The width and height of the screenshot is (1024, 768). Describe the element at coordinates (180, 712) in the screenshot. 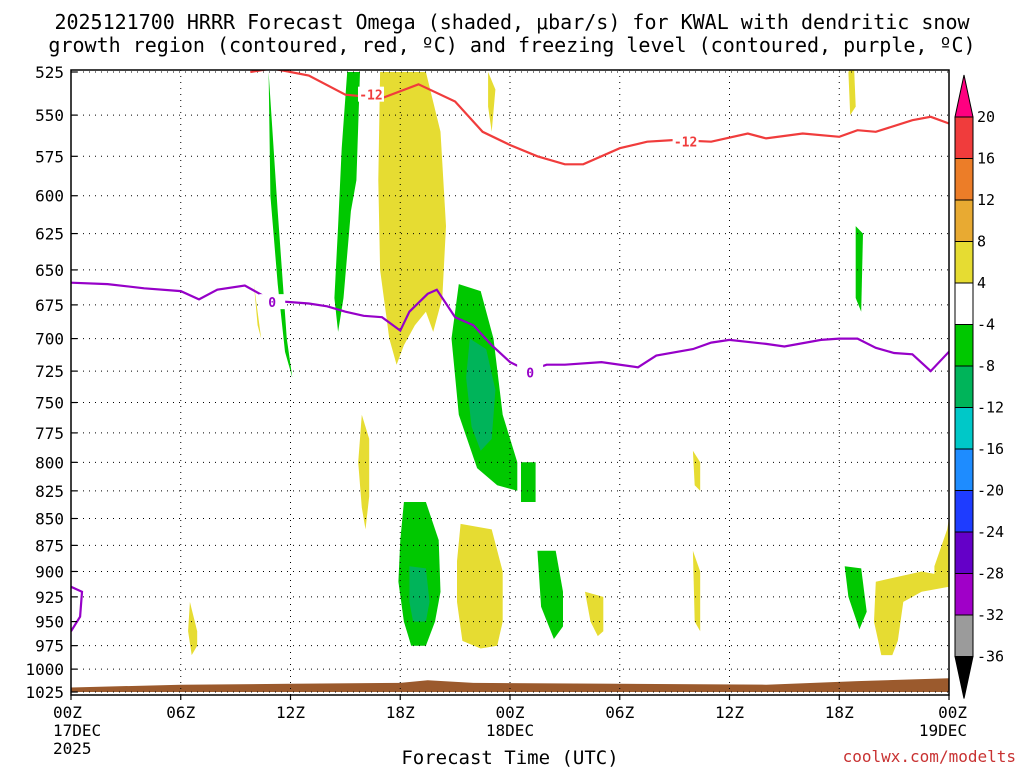

I see `x-tick-label: 06Z` at that location.